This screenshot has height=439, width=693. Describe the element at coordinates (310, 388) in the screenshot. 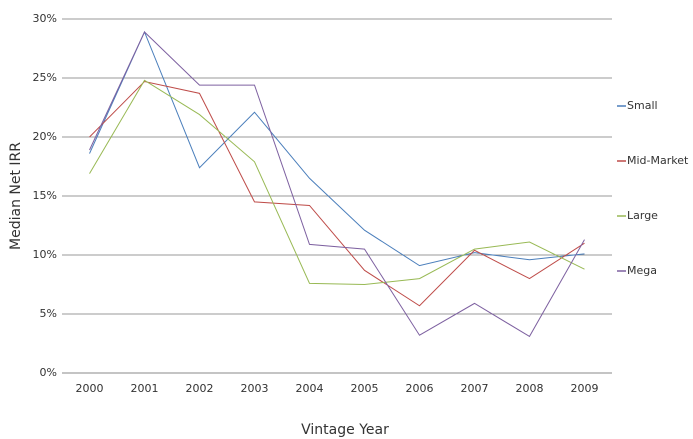

I see `x-tick-label: 2004` at that location.